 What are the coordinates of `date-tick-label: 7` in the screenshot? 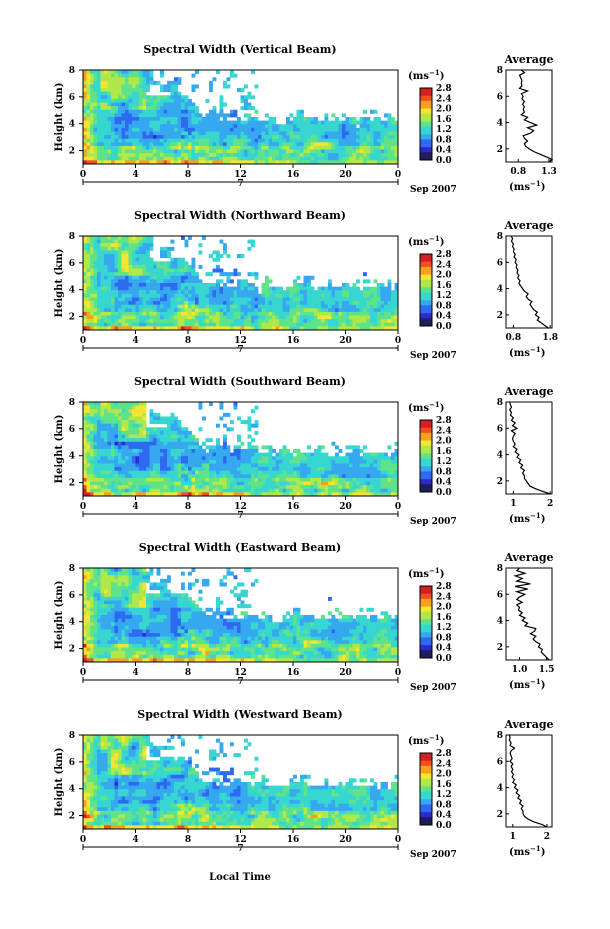 It's located at (240, 350).